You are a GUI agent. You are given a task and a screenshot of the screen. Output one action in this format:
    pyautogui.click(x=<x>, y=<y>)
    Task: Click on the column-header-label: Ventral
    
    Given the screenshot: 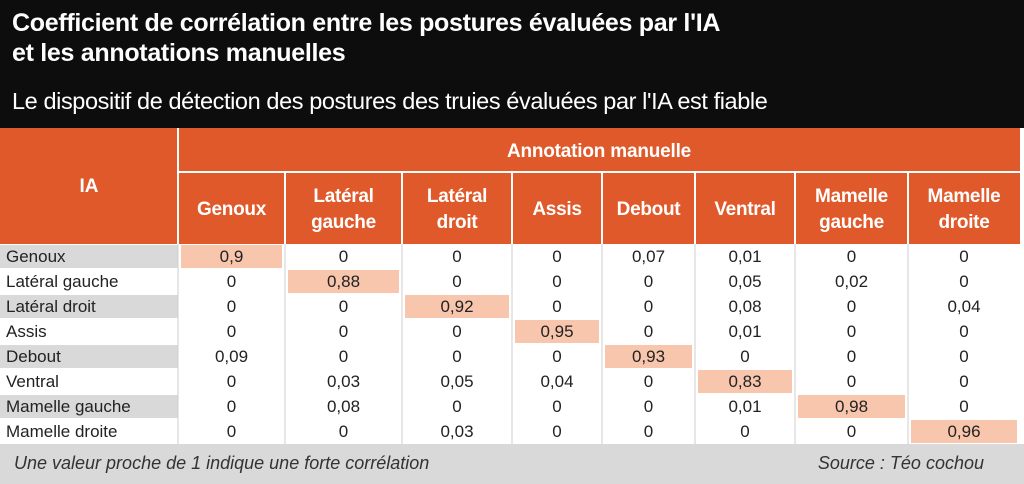 What is the action you would take?
    pyautogui.click(x=744, y=209)
    